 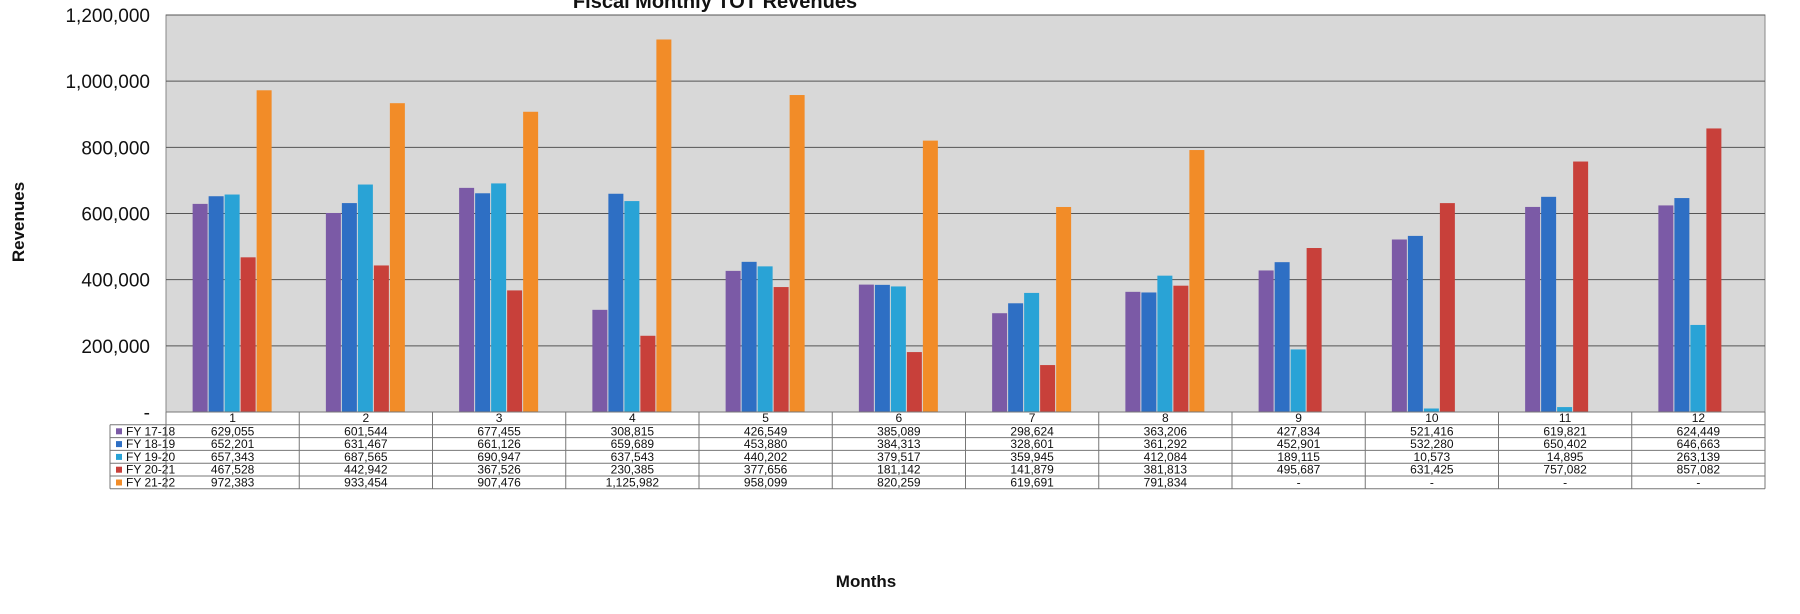 I want to click on table-cell: 442,942, so click(x=366, y=470).